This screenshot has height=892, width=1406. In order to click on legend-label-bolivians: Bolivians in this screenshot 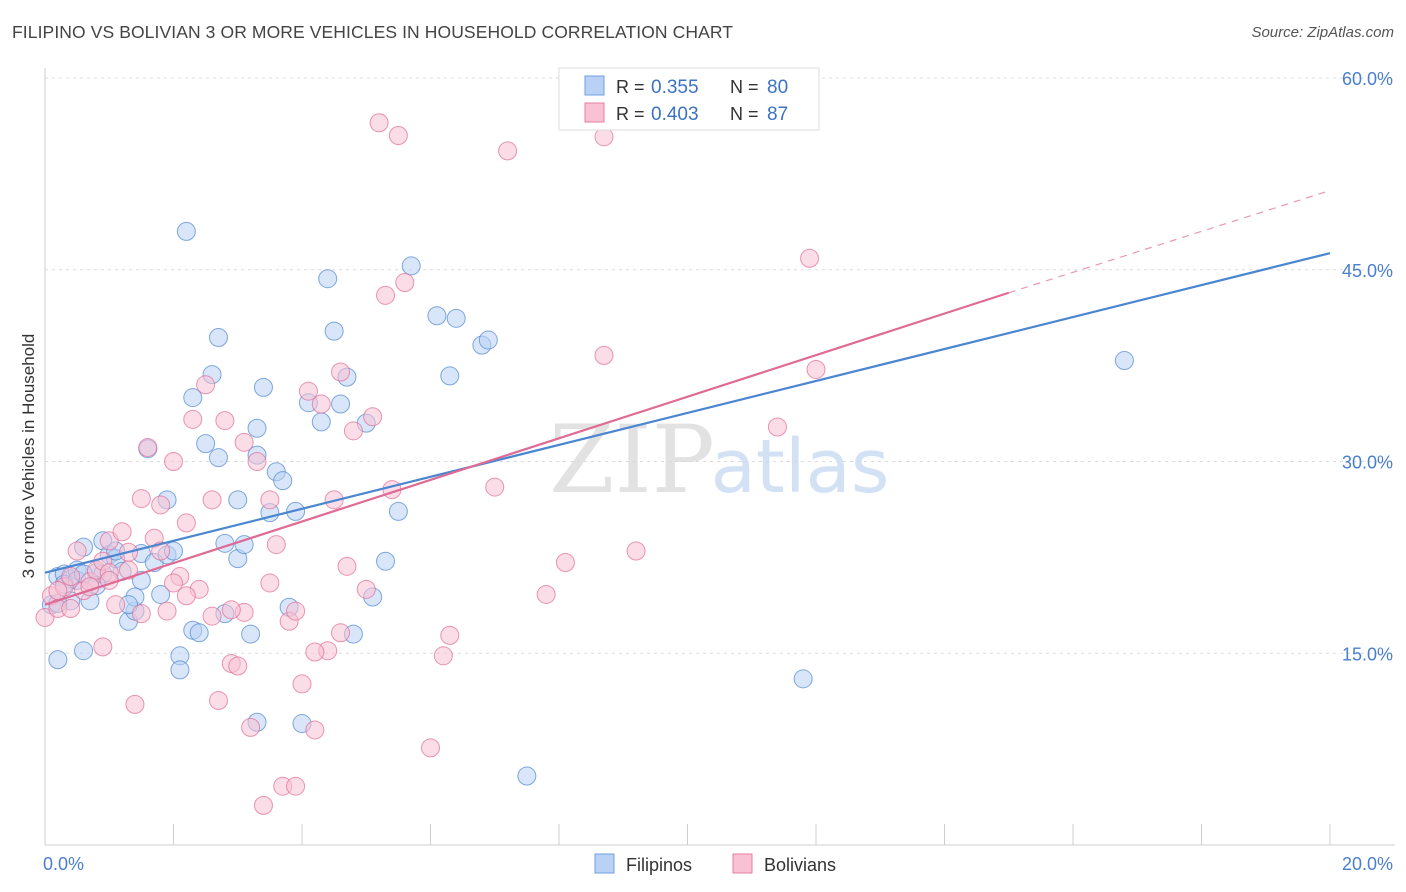, I will do `click(800, 865)`.